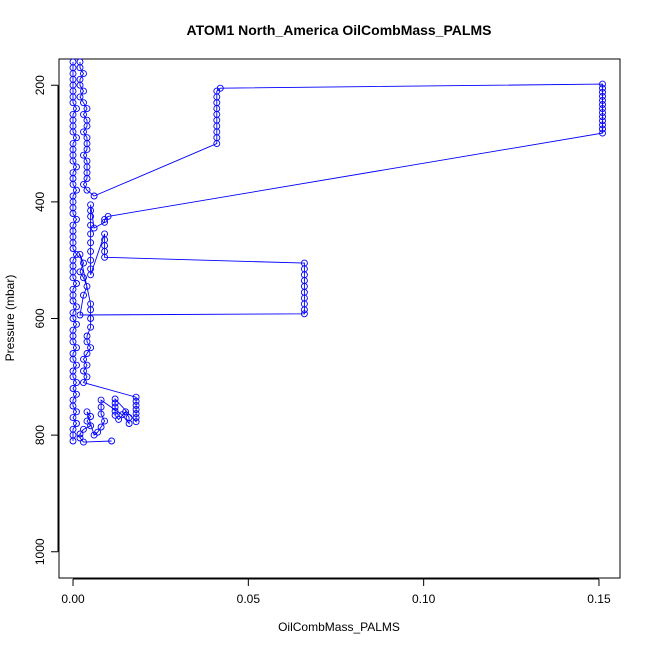  I want to click on x-tick-label: 0.00, so click(73, 599).